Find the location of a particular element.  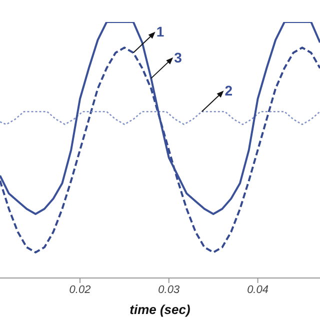

annotation: 2 is located at coordinates (228, 90).